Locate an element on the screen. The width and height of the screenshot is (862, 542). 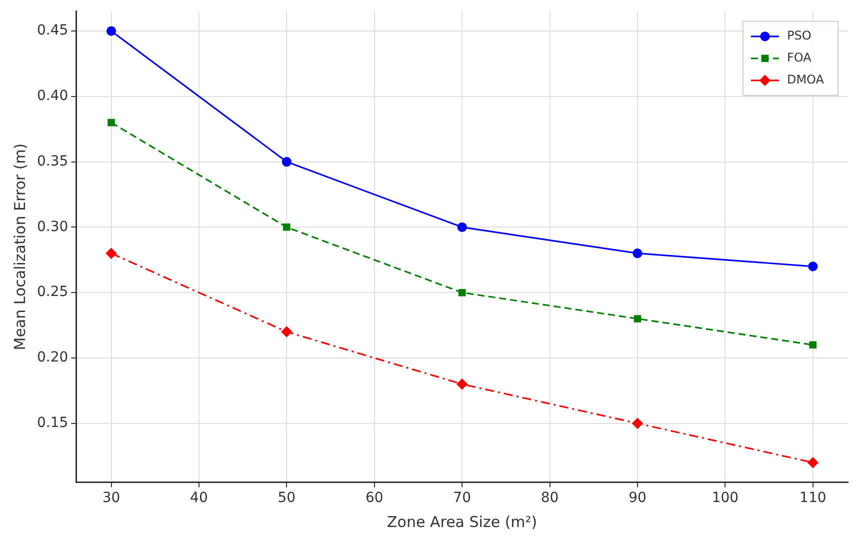
y-tick-label: 0.25 is located at coordinates (52, 292).